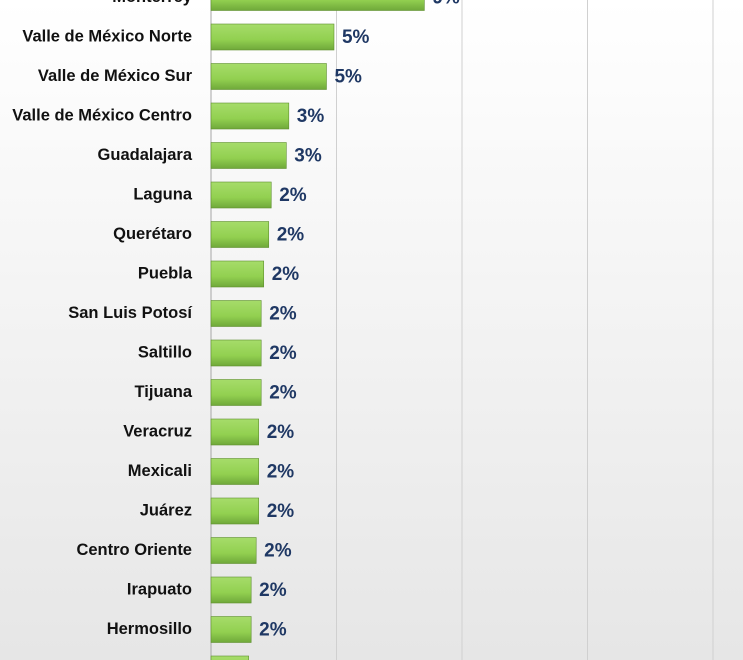  Describe the element at coordinates (152, 234) in the screenshot. I see `category-label: Querétaro` at that location.